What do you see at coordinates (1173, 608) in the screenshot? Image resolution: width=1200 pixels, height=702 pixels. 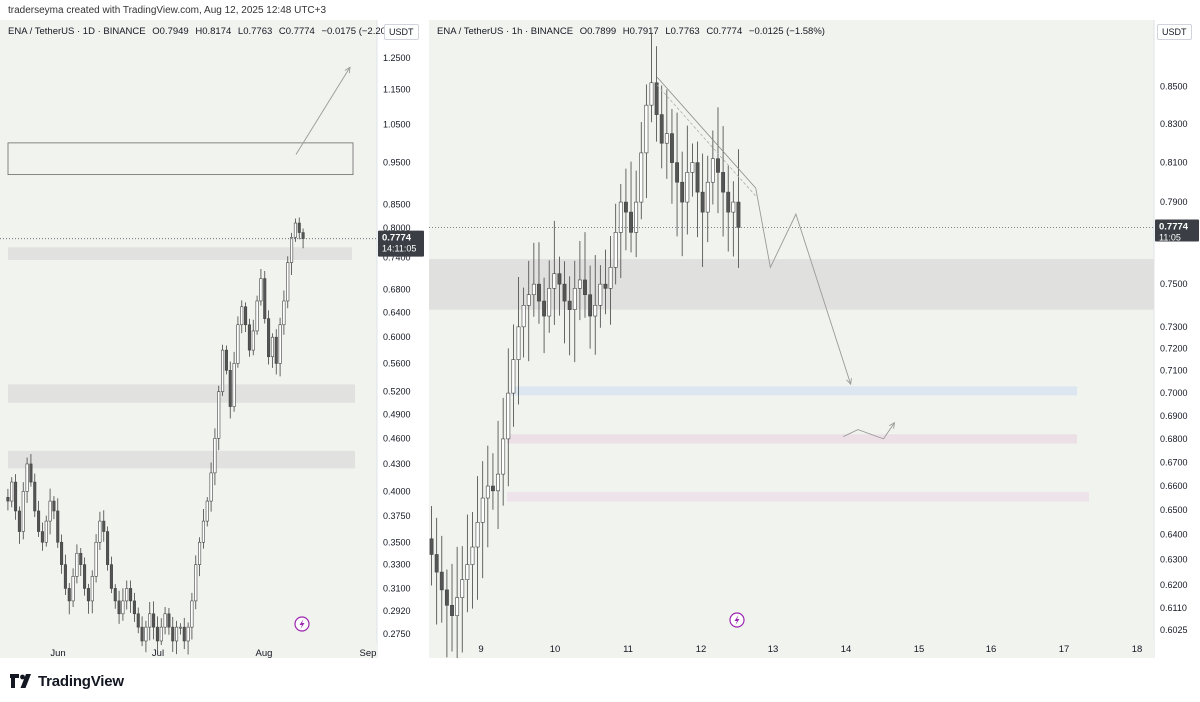 I see `y-tick-label: 0.6110` at bounding box center [1173, 608].